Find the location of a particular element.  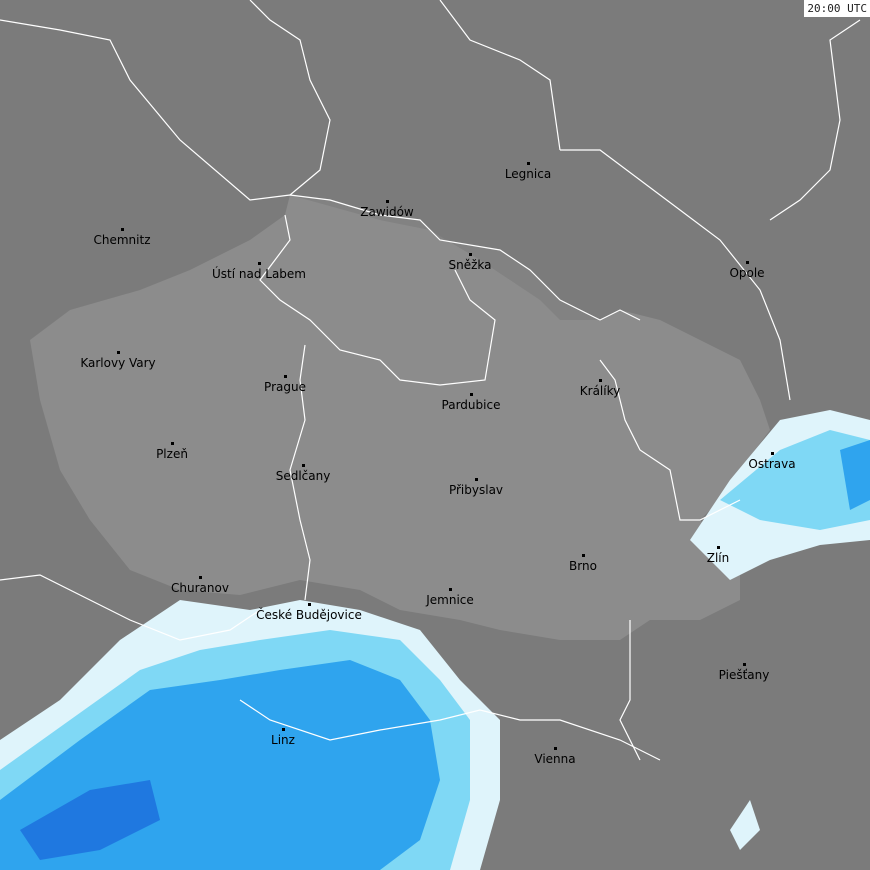

poland-lighter-patch is located at coordinates (445, 257).